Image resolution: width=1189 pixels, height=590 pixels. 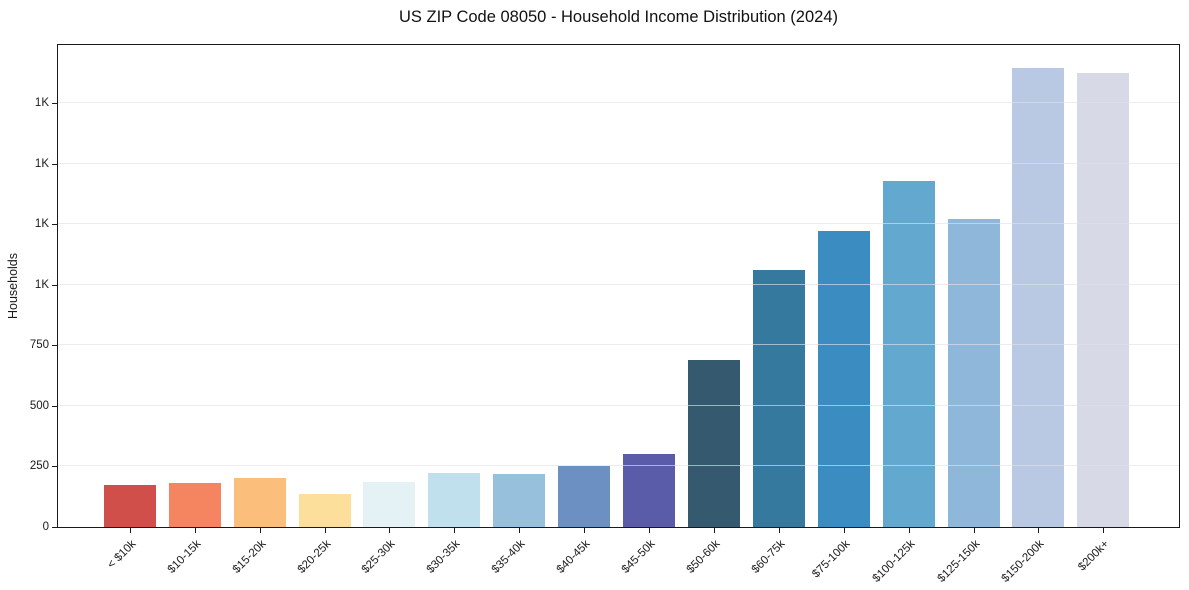 I want to click on y-tick-label: 0, so click(x=45, y=527).